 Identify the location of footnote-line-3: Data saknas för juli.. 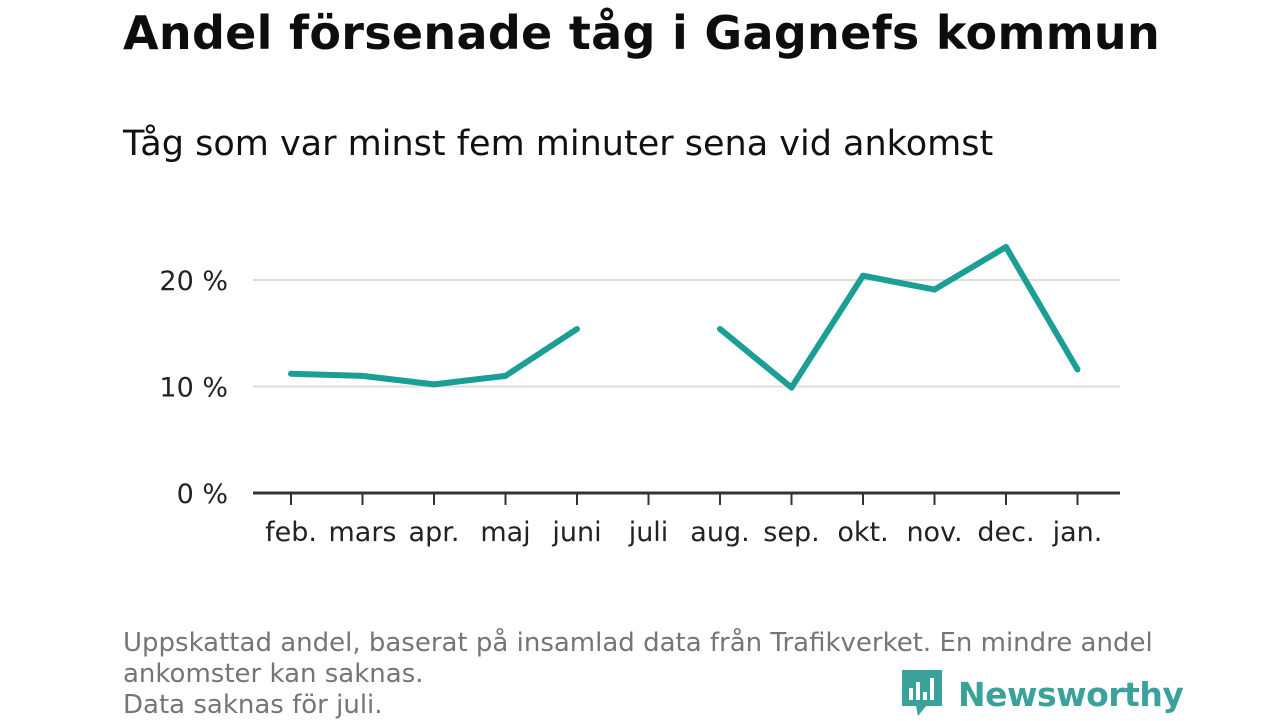
(253, 705).